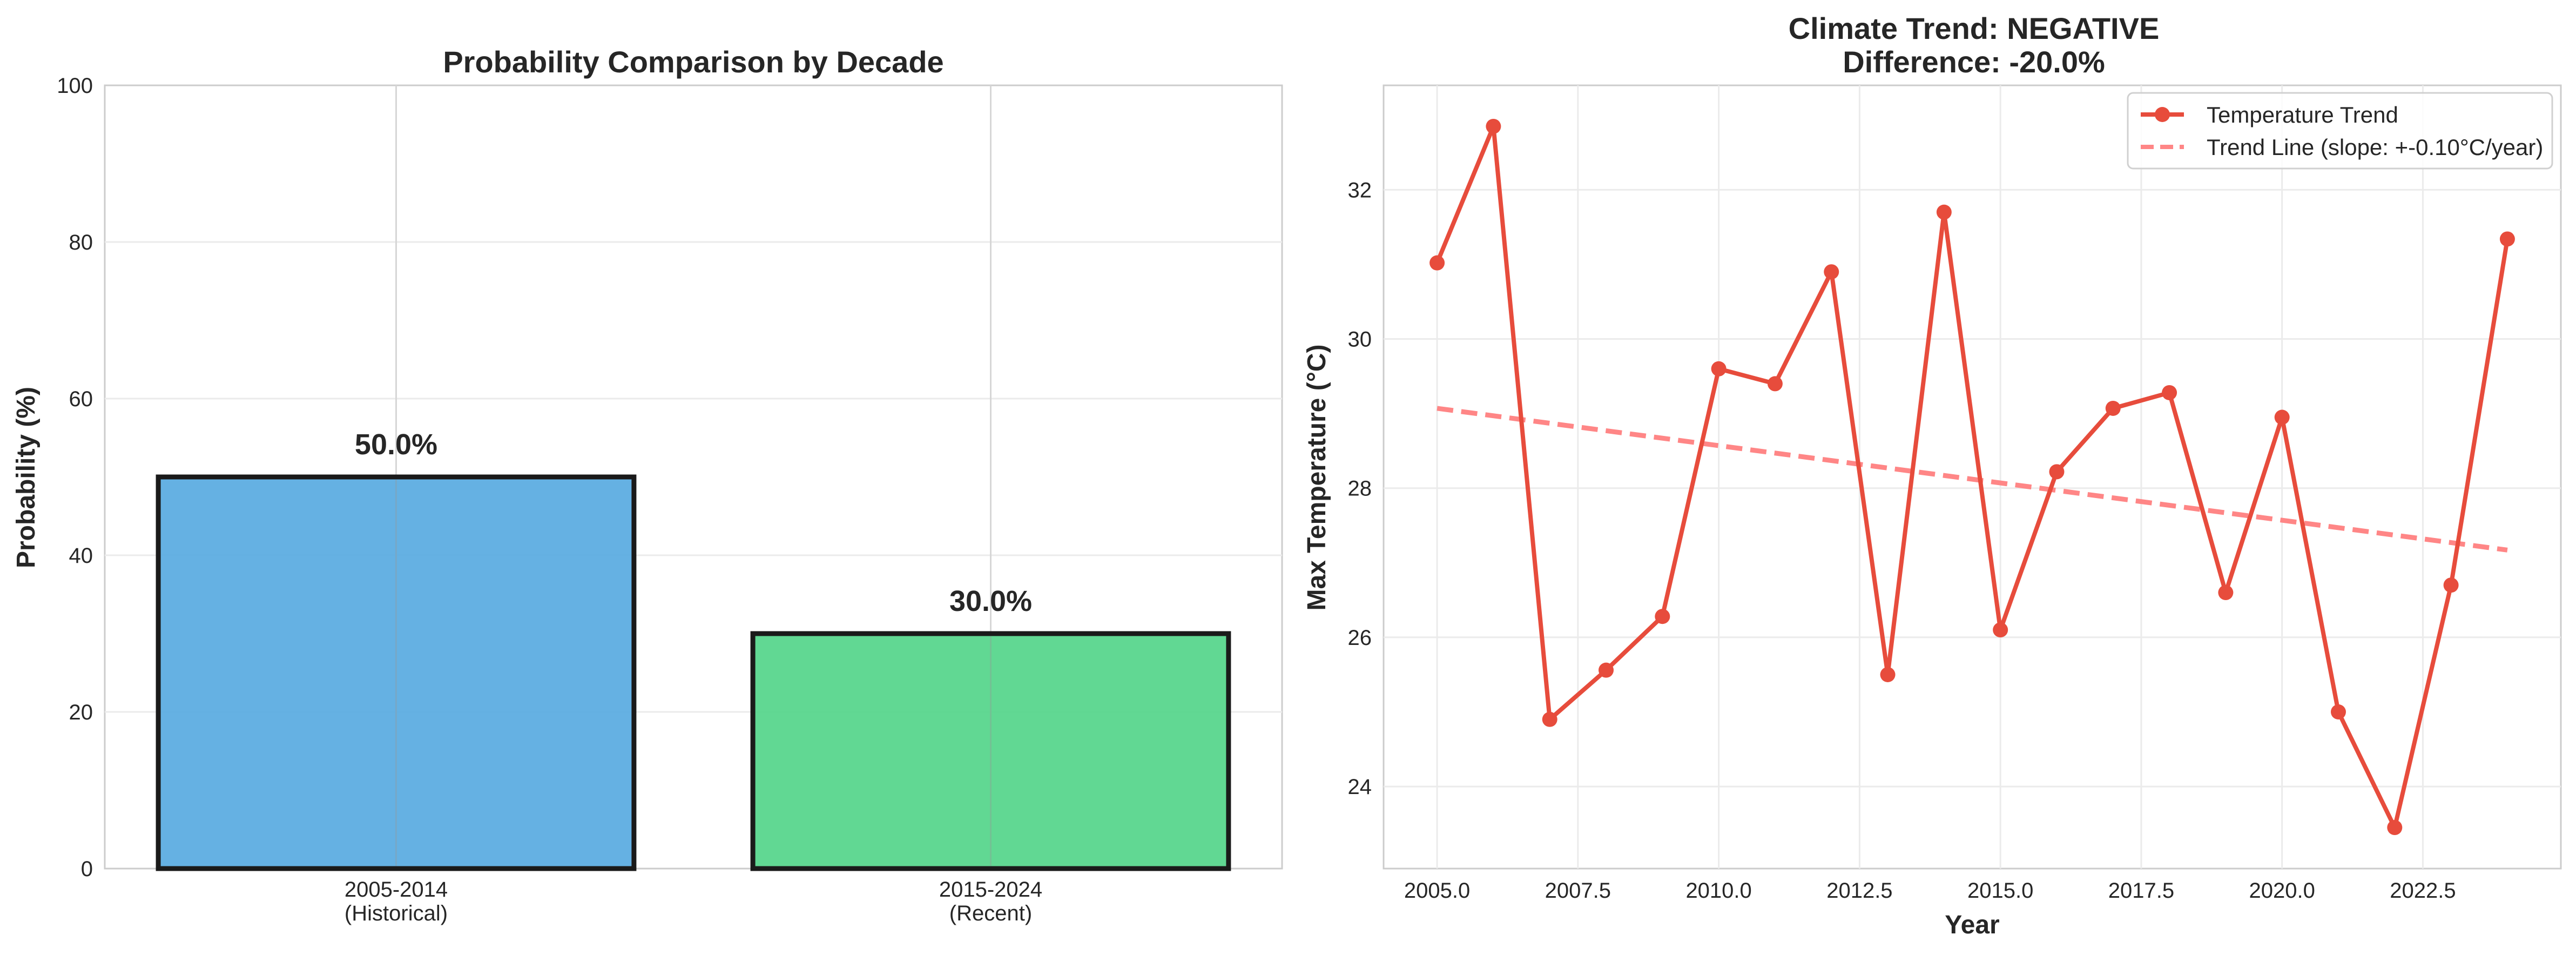 The image size is (2576, 955). Describe the element at coordinates (1578, 891) in the screenshot. I see `line-x-tick-label: 2007.5` at that location.